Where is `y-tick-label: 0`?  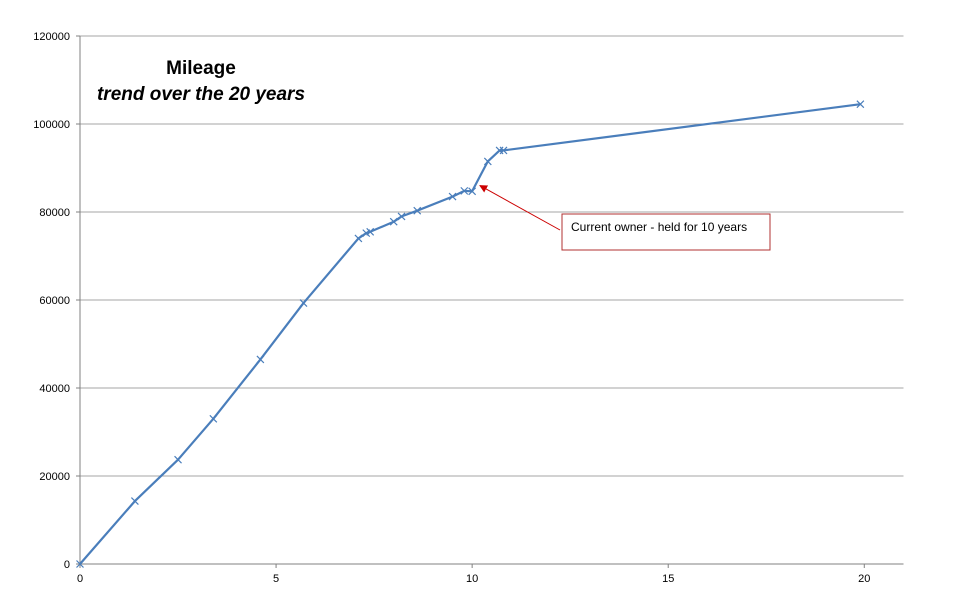 y-tick-label: 0 is located at coordinates (67, 565).